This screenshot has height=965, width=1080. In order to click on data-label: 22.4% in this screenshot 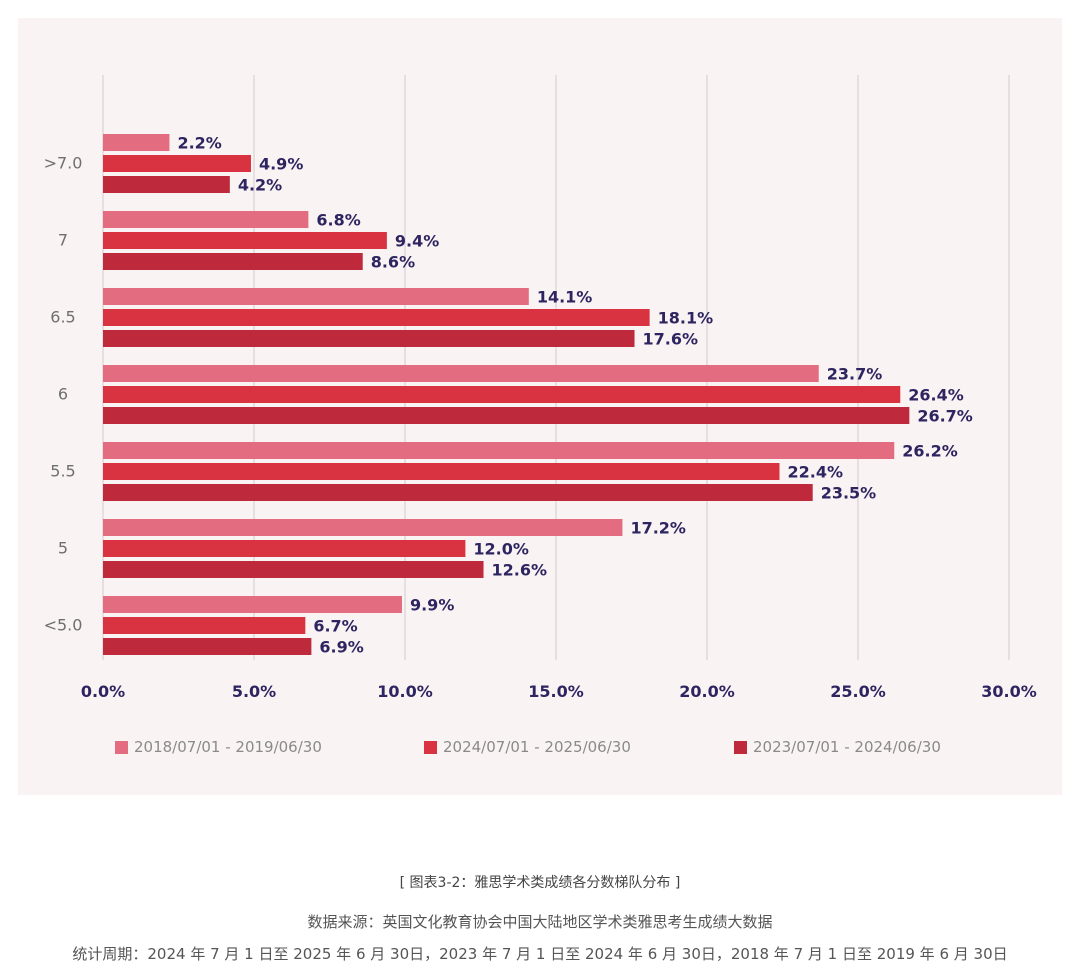, I will do `click(815, 472)`.